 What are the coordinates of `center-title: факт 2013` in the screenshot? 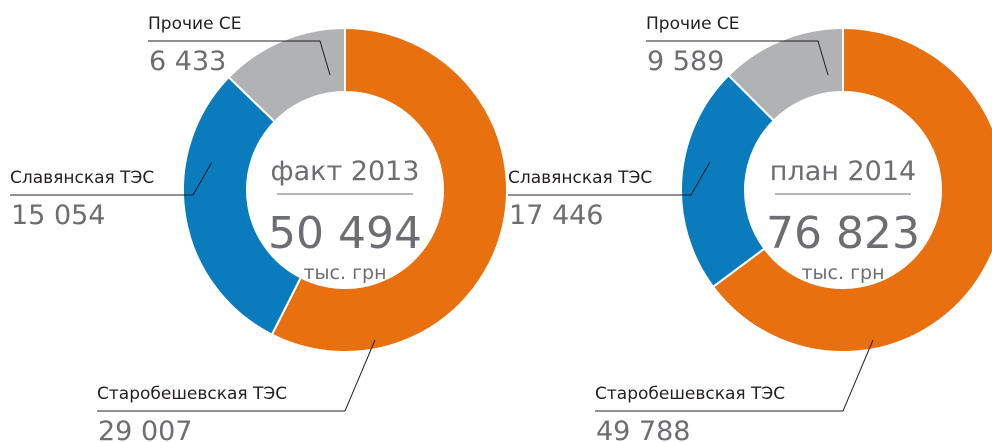 It's located at (345, 171).